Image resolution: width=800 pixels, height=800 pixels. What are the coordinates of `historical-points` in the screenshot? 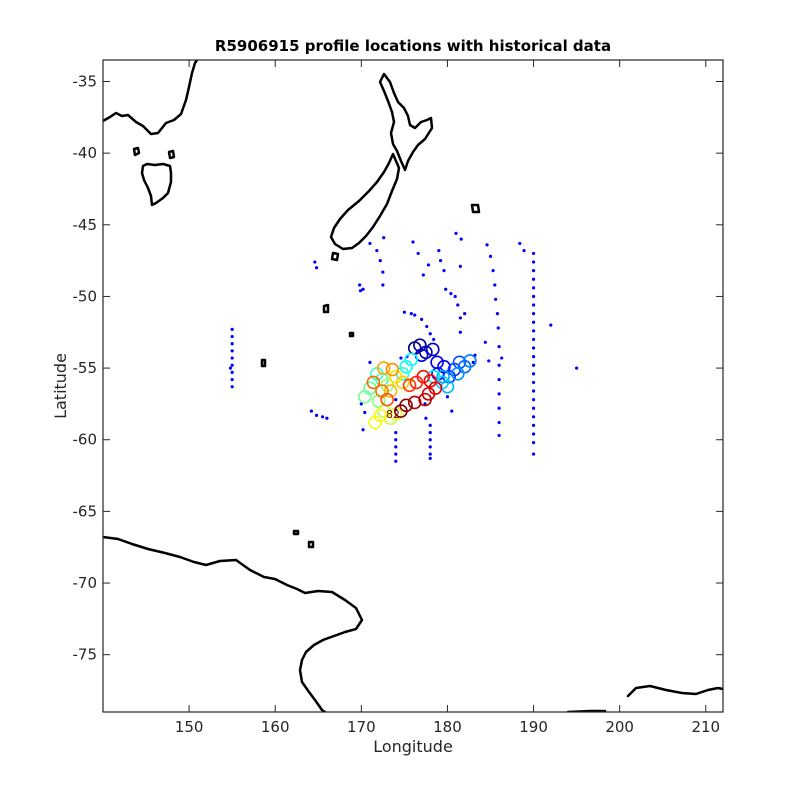 It's located at (403, 347).